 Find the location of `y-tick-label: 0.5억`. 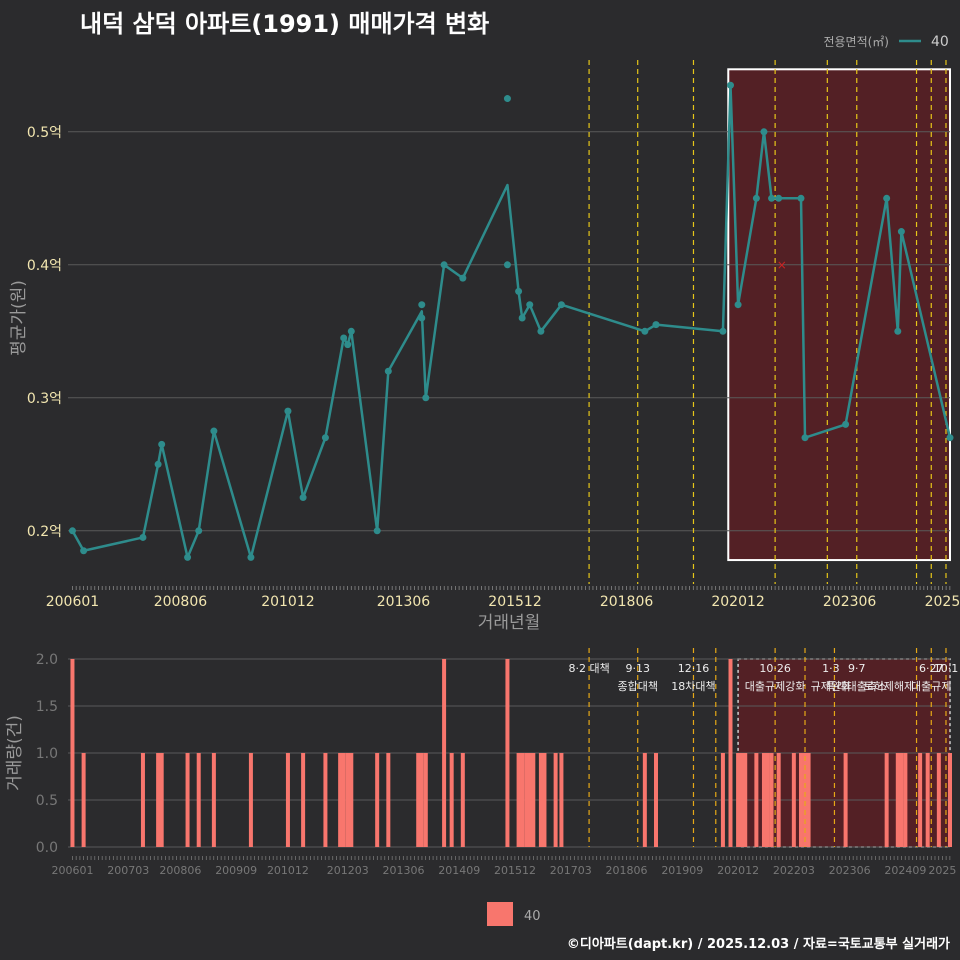

y-tick-label: 0.5억 is located at coordinates (44, 133).